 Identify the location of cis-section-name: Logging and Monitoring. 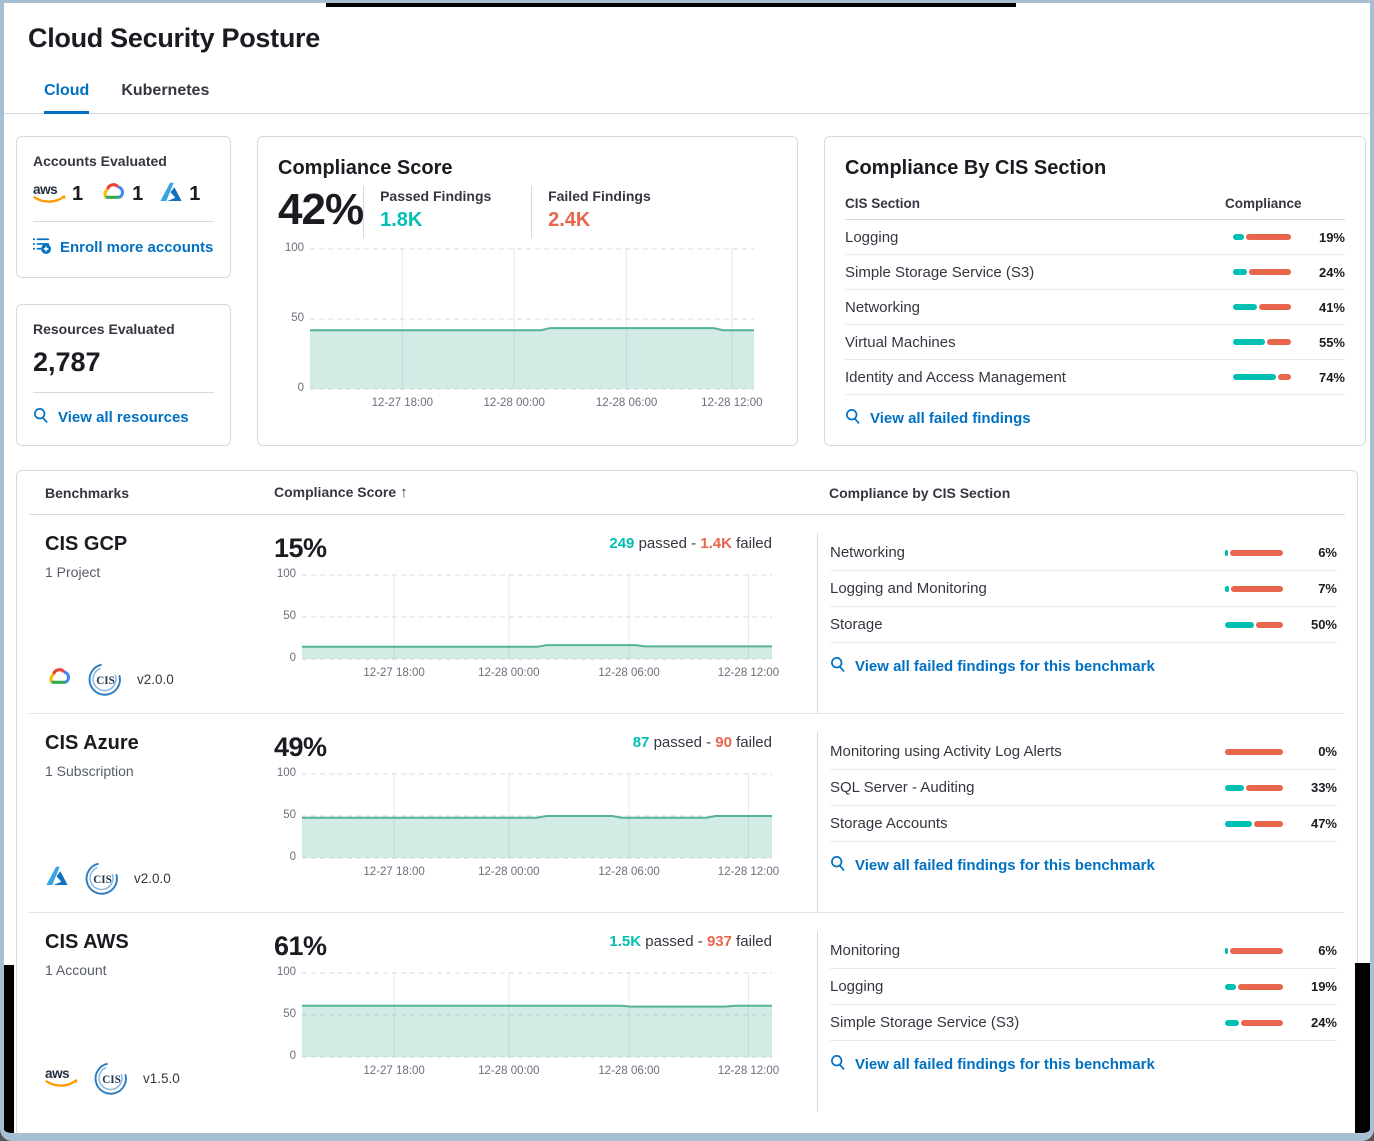
(908, 588).